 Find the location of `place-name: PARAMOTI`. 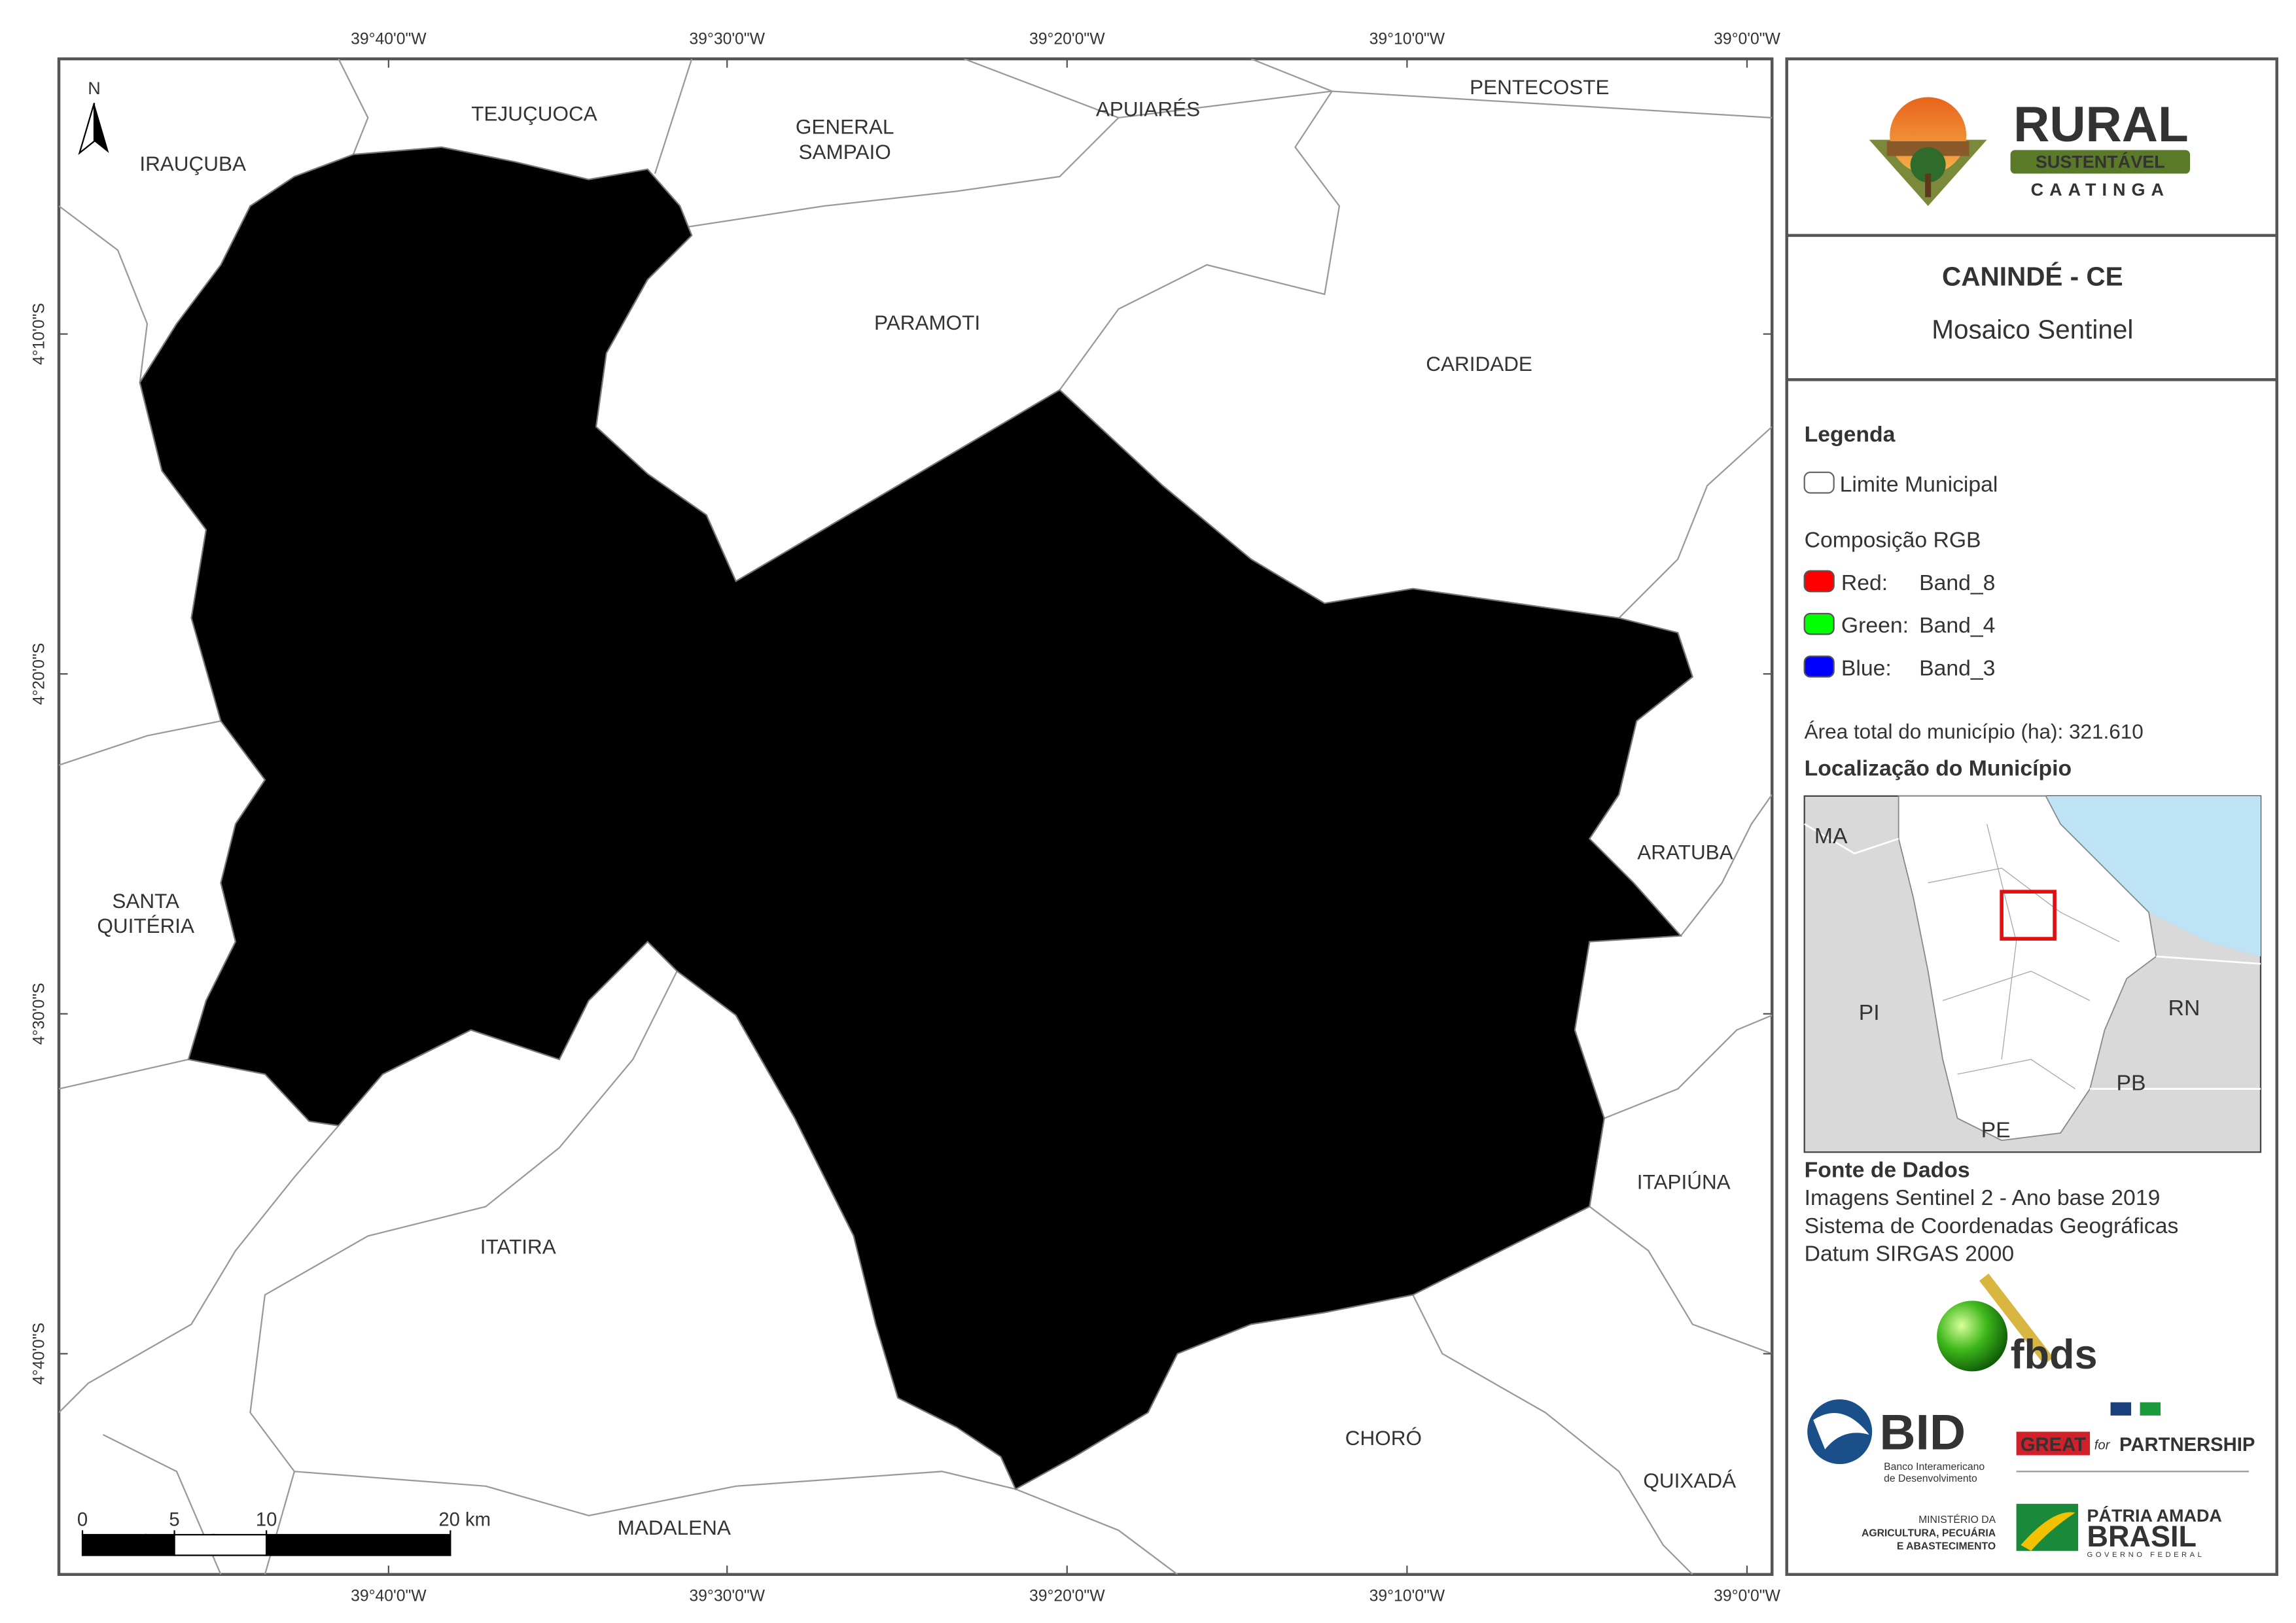

place-name: PARAMOTI is located at coordinates (927, 322).